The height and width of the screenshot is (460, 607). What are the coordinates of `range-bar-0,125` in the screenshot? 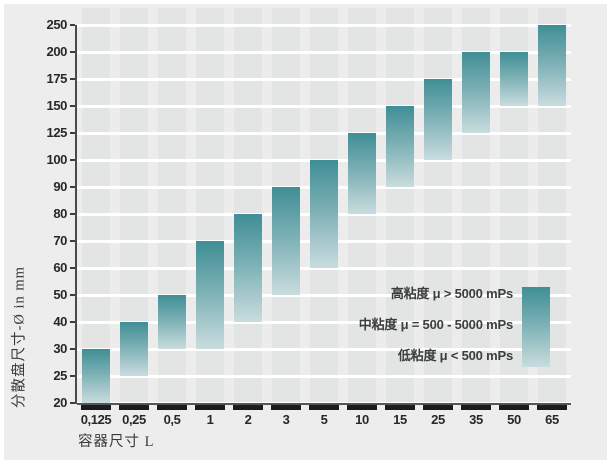 It's located at (96, 376).